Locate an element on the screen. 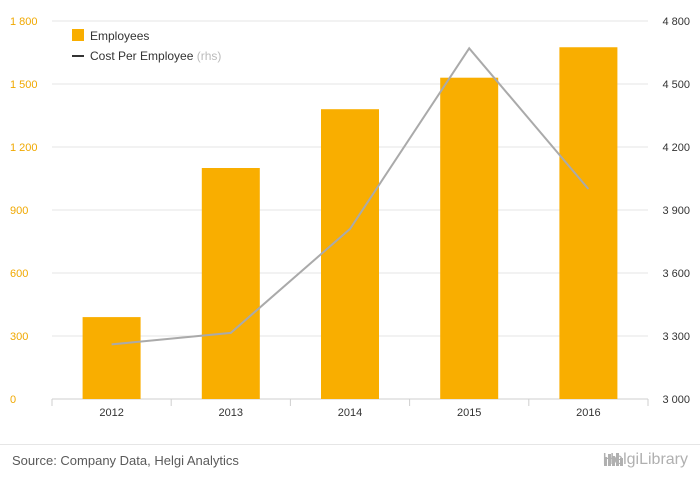  legend-swatch-employees is located at coordinates (78, 35).